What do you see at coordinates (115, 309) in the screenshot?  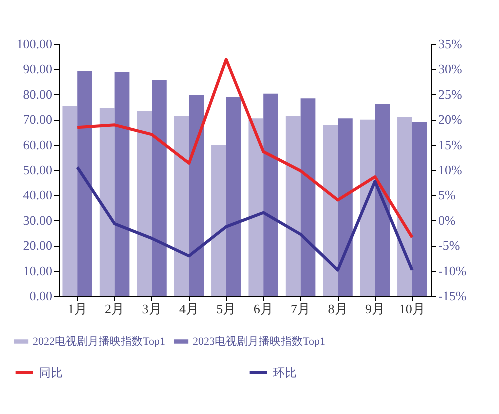 I see `x-tick-label: 2月` at bounding box center [115, 309].